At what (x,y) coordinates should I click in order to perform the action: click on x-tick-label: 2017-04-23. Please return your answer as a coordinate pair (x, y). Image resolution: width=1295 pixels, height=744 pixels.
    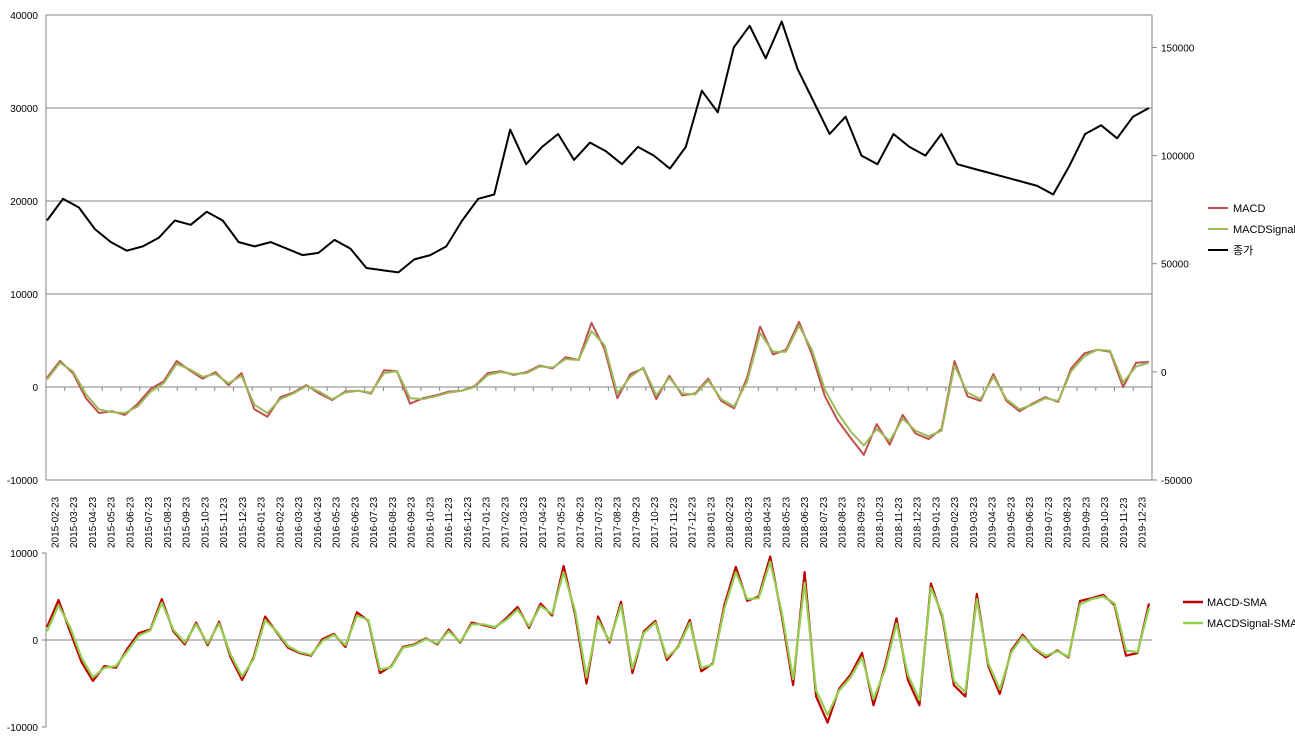
    Looking at the image, I should click on (543, 522).